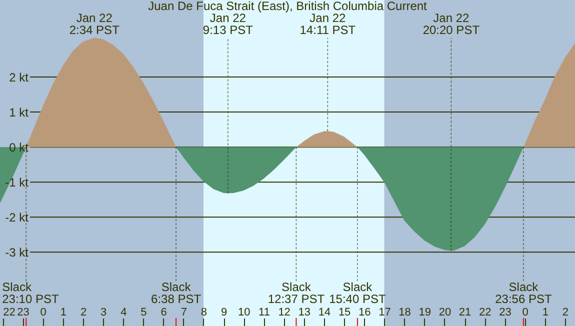 This screenshot has height=326, width=575. What do you see at coordinates (19, 113) in the screenshot?
I see `y-tick-label: 1 kt` at bounding box center [19, 113].